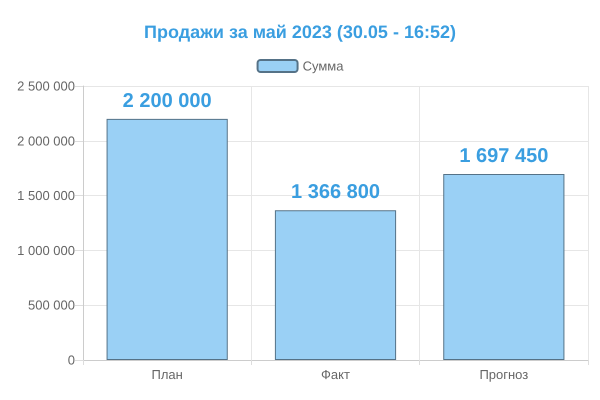 This screenshot has height=400, width=600. Describe the element at coordinates (46, 86) in the screenshot. I see `y-tick-label: 2 500 000` at that location.